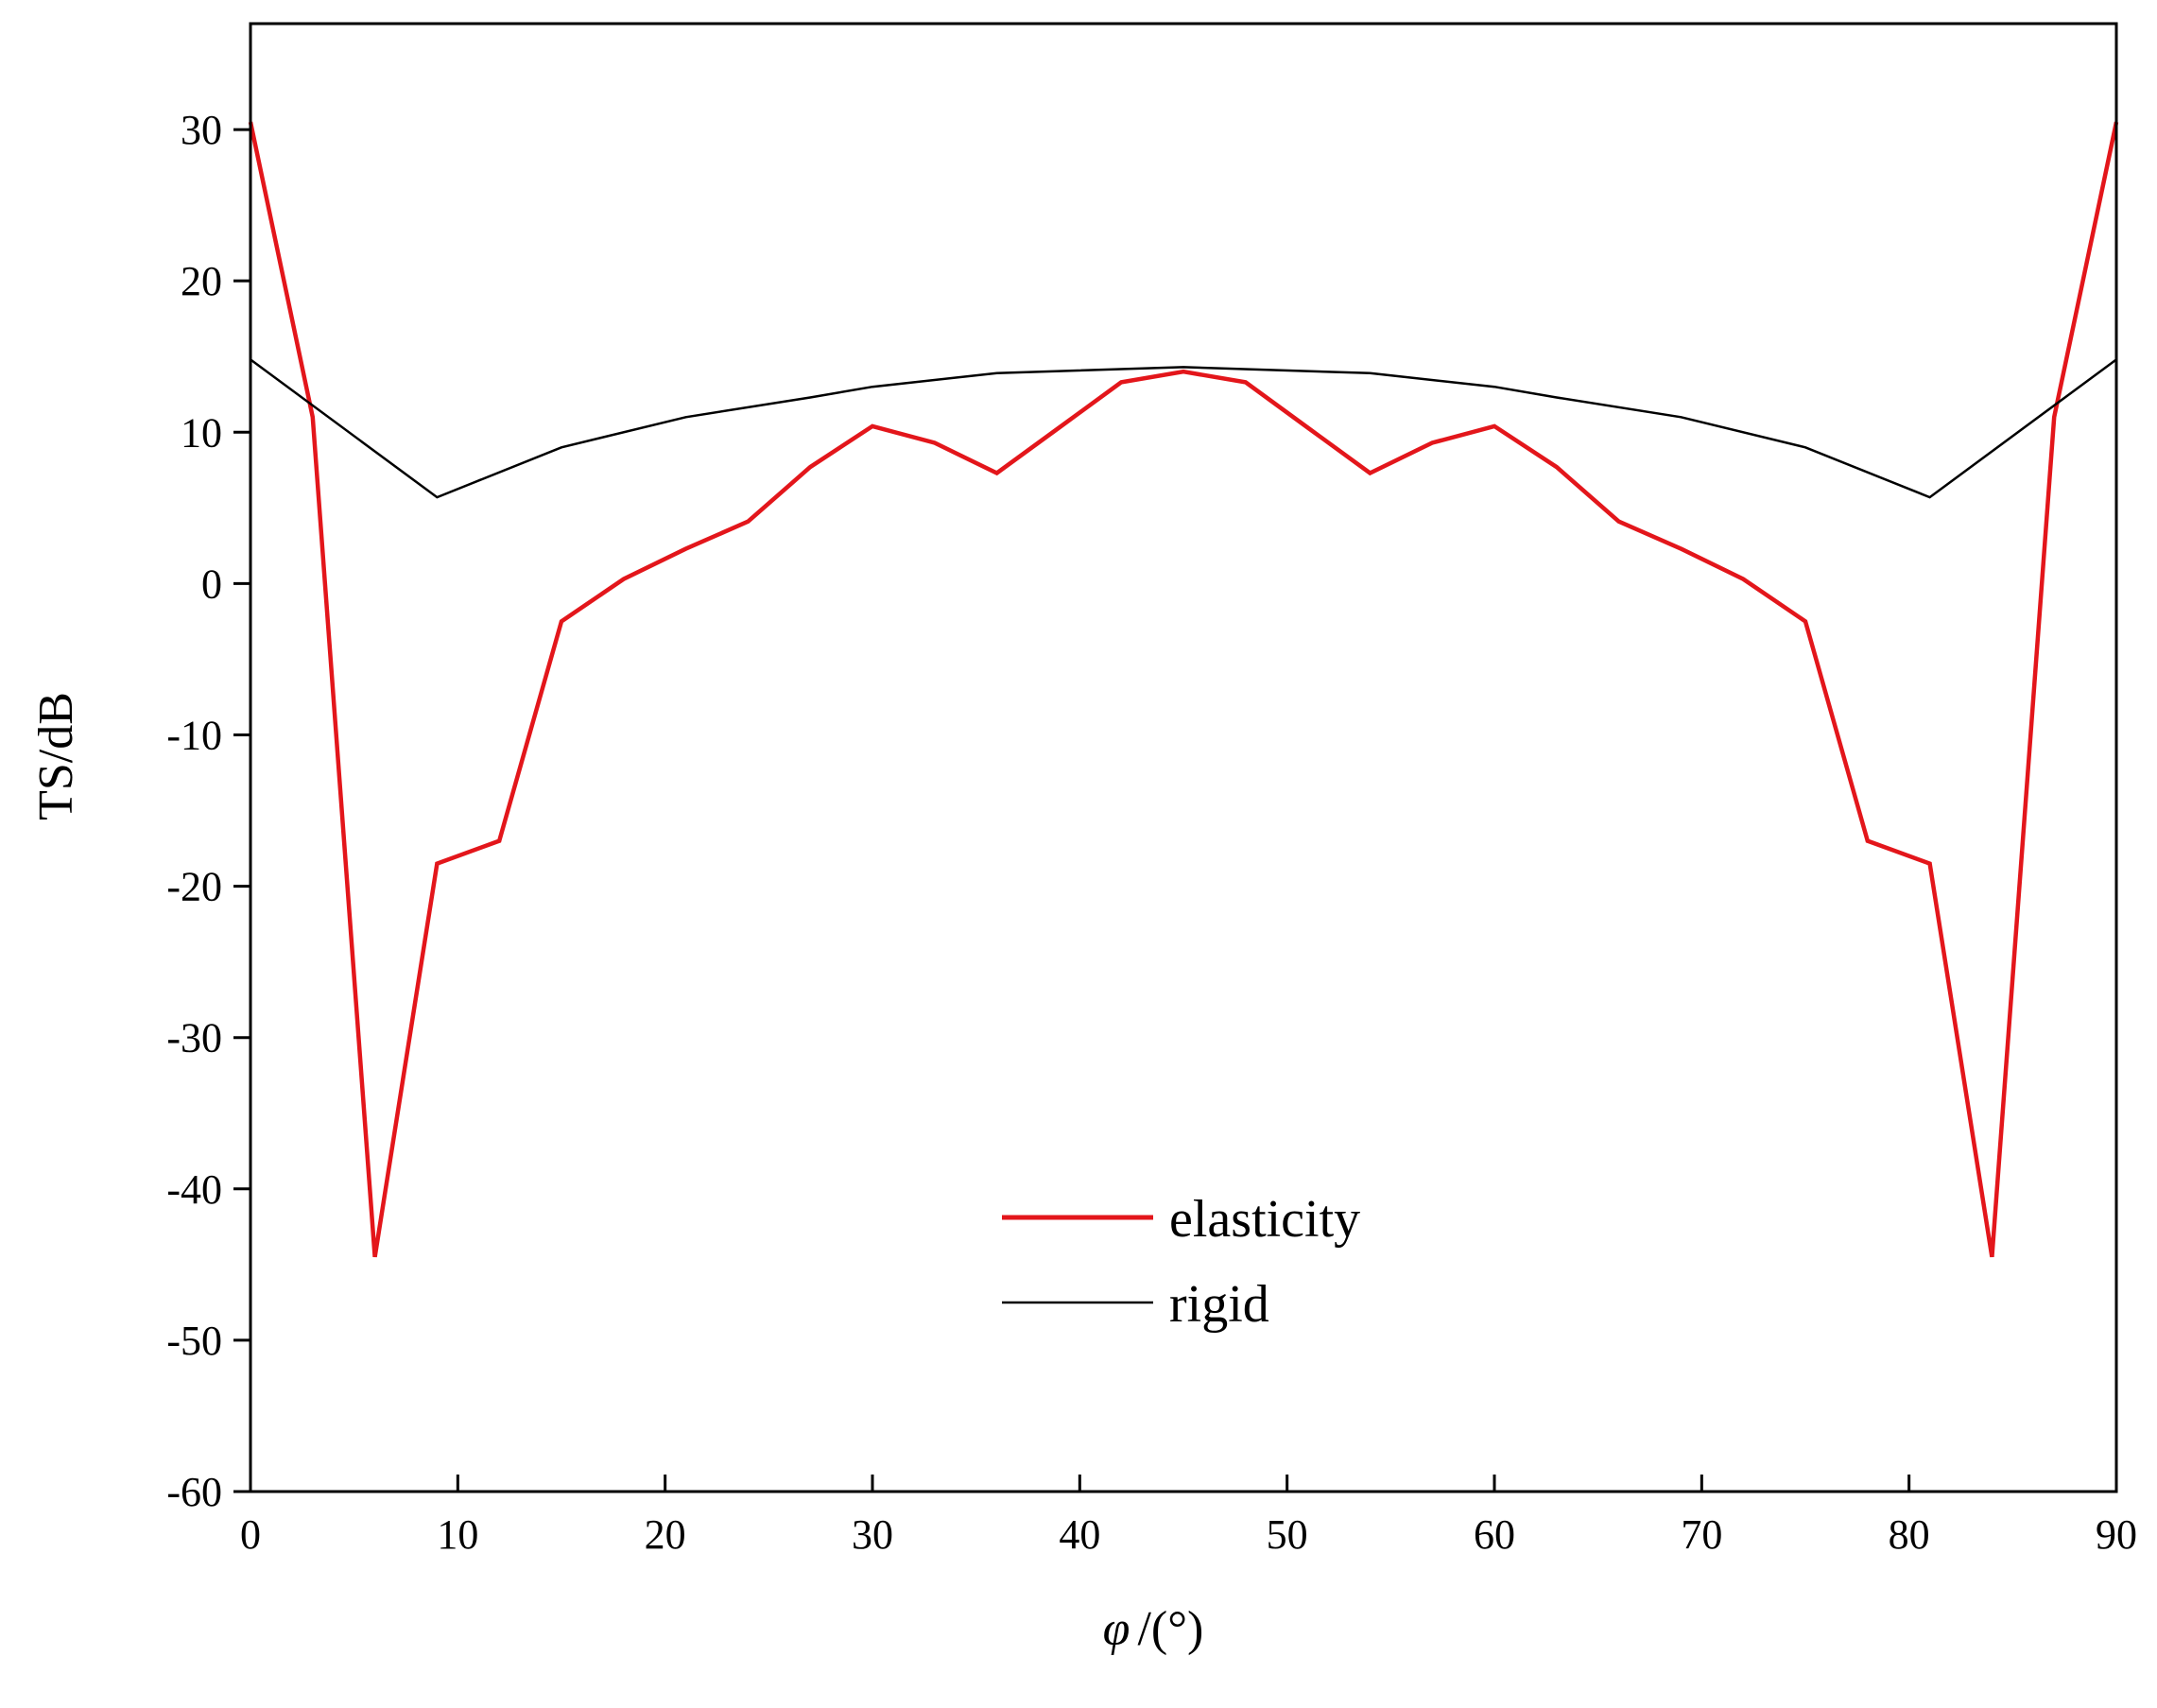 Image resolution: width=2157 pixels, height=1708 pixels. Describe the element at coordinates (194, 1189) in the screenshot. I see `y-tick-label--40: -40` at that location.